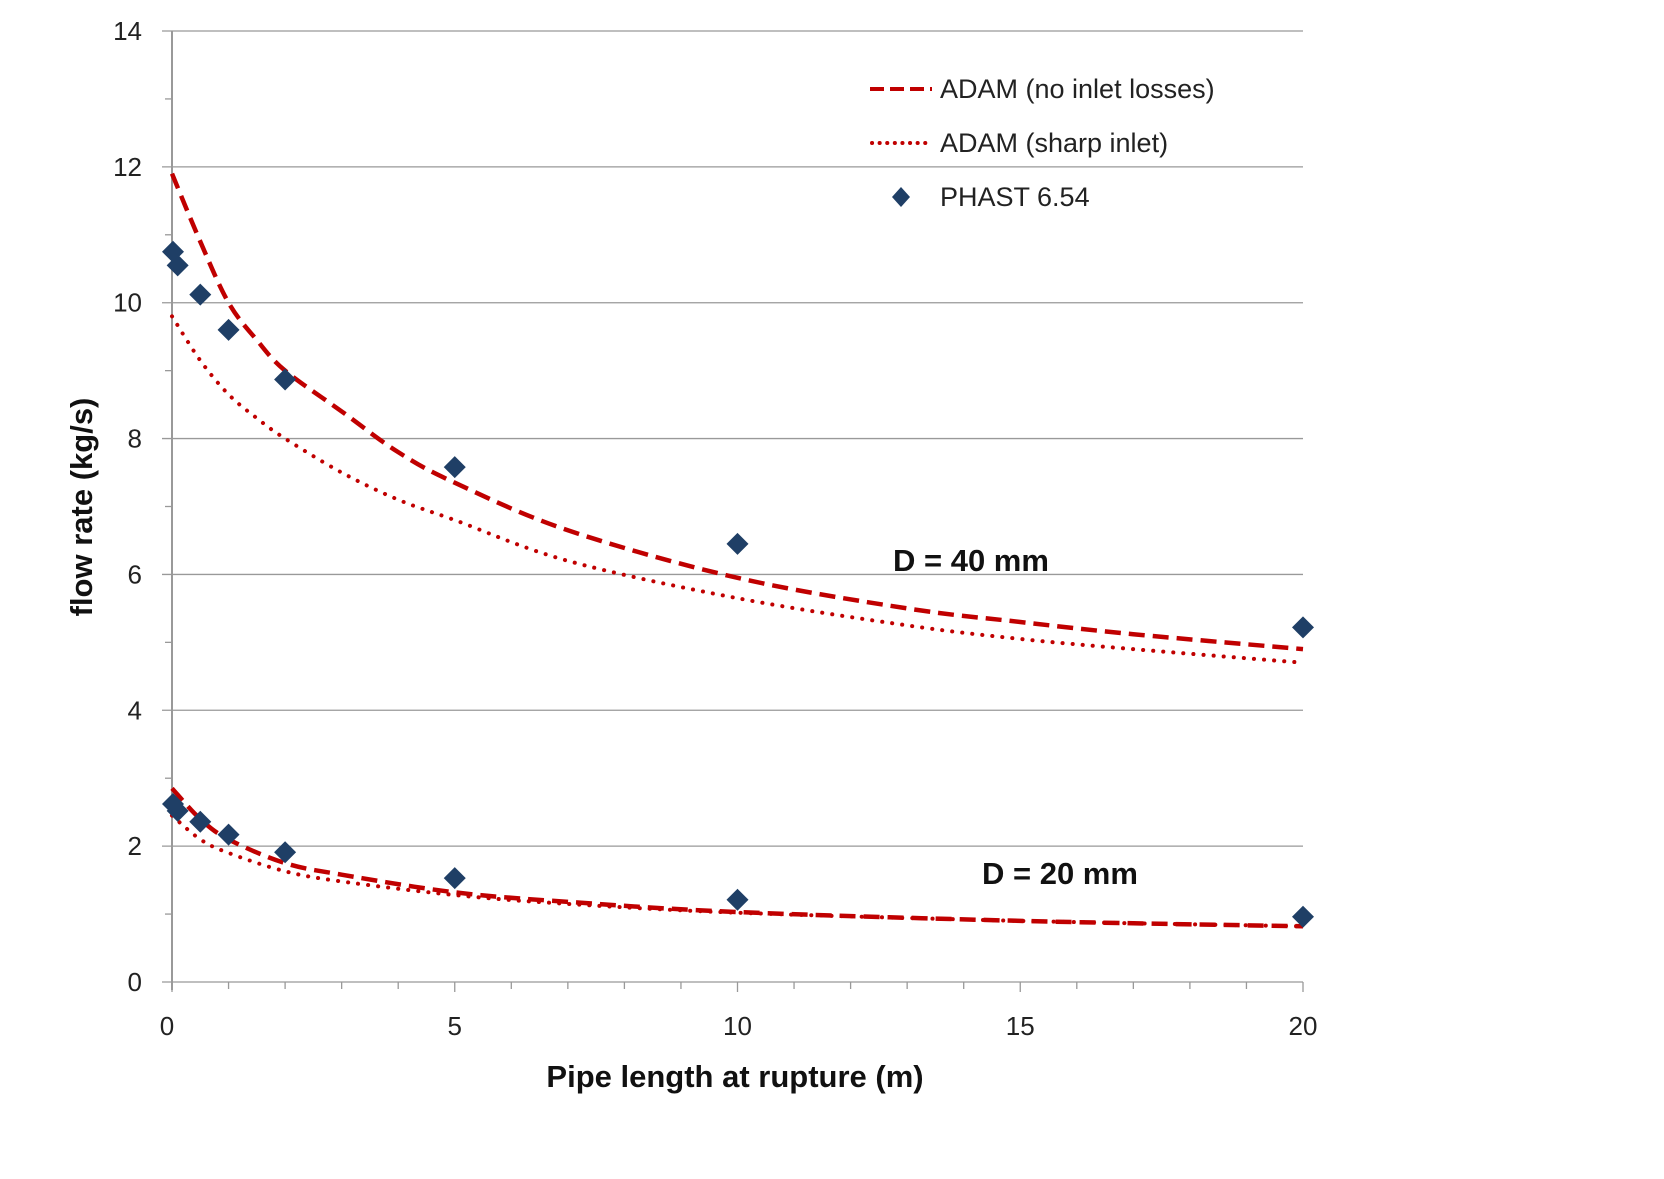  What do you see at coordinates (135, 982) in the screenshot?
I see `y-tick-label: 0` at bounding box center [135, 982].